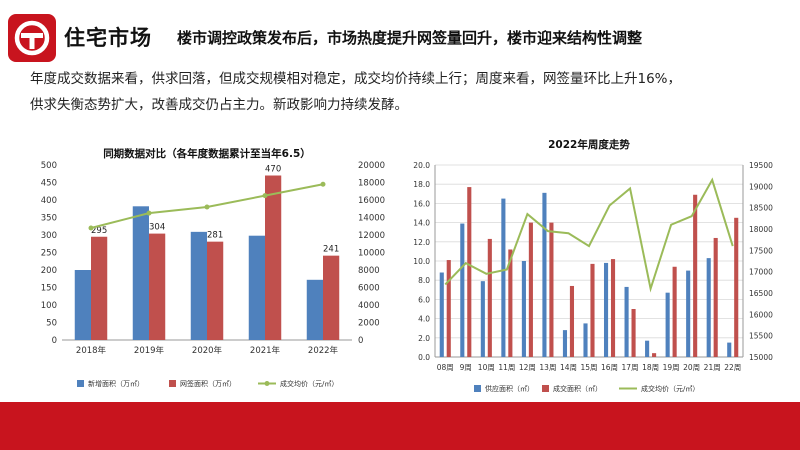  I want to click on bar-data-label: 304, so click(157, 228).